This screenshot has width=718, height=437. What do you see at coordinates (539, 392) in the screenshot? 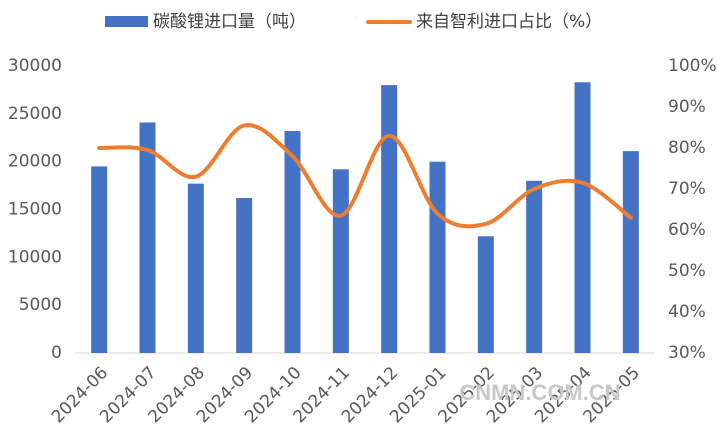
I see `watermark: CNMN.COM.CN` at bounding box center [539, 392].